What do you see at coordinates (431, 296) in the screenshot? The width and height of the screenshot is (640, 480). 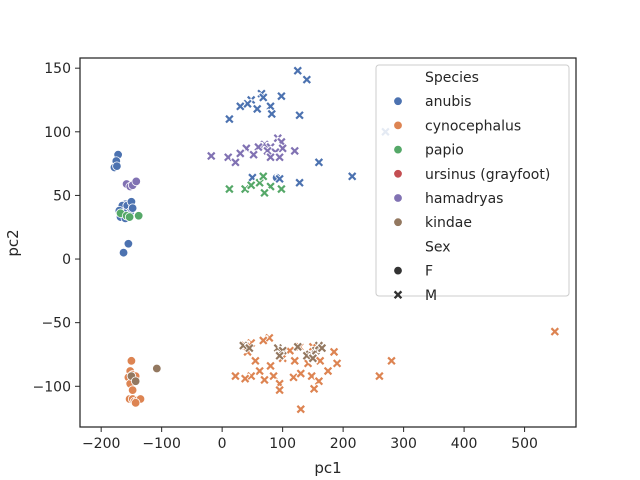 I see `legend-entry-label: M` at bounding box center [431, 296].